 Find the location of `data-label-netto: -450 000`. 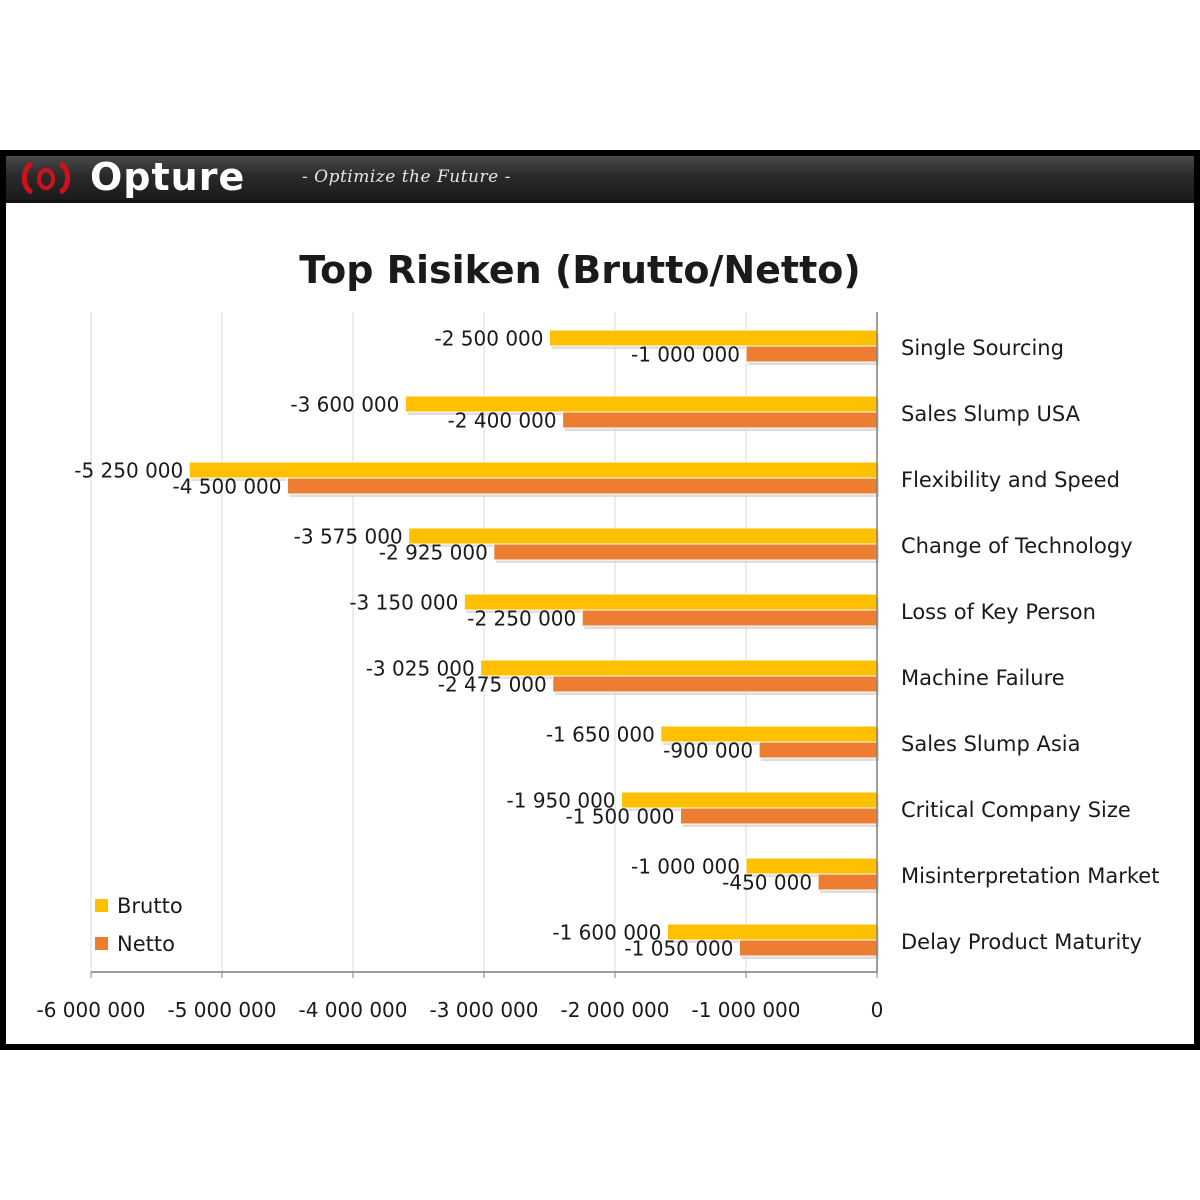

data-label-netto: -450 000 is located at coordinates (767, 883).